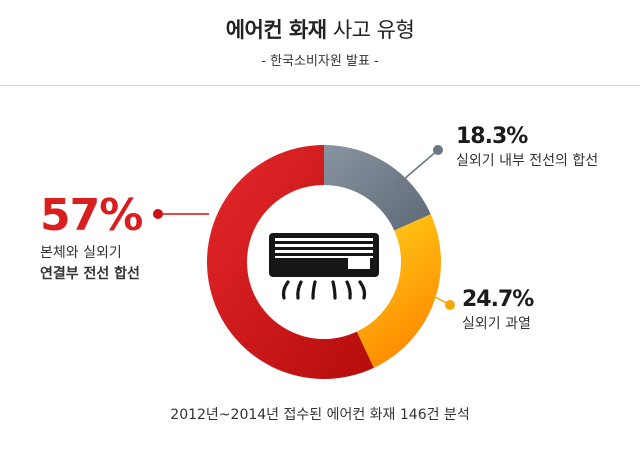 The width and height of the screenshot is (640, 451). Describe the element at coordinates (276, 30) in the screenshot. I see `title-bold: 에어컨 화재` at that location.